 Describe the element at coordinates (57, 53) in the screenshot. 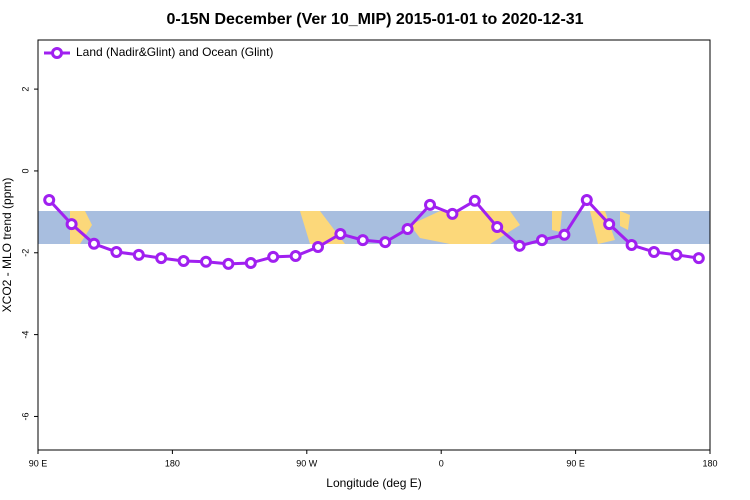

I see `legend-marker` at that location.